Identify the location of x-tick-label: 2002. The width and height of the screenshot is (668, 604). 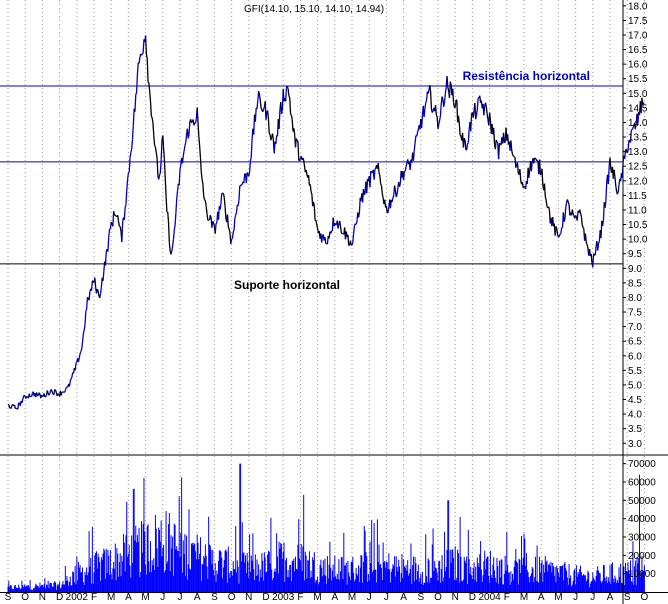
(77, 597).